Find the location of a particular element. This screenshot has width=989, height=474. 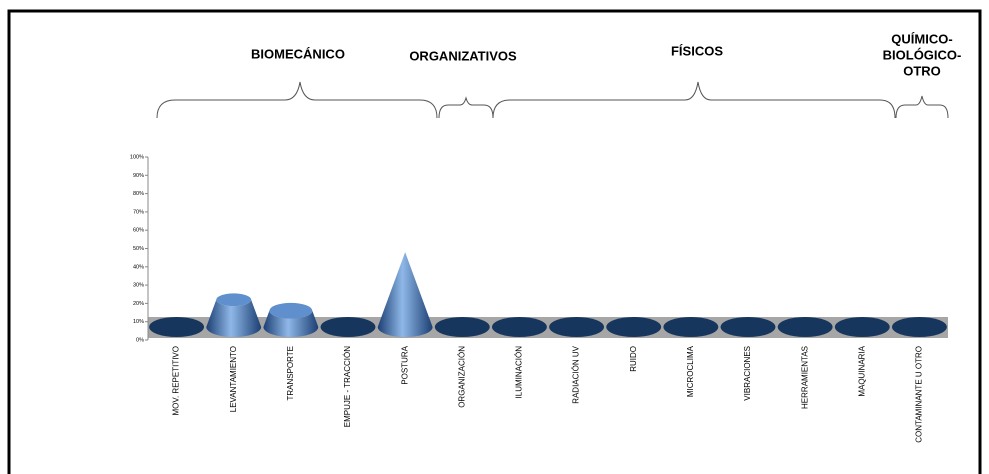

x-tick-label: LEVANTAMIENTO is located at coordinates (233, 379).